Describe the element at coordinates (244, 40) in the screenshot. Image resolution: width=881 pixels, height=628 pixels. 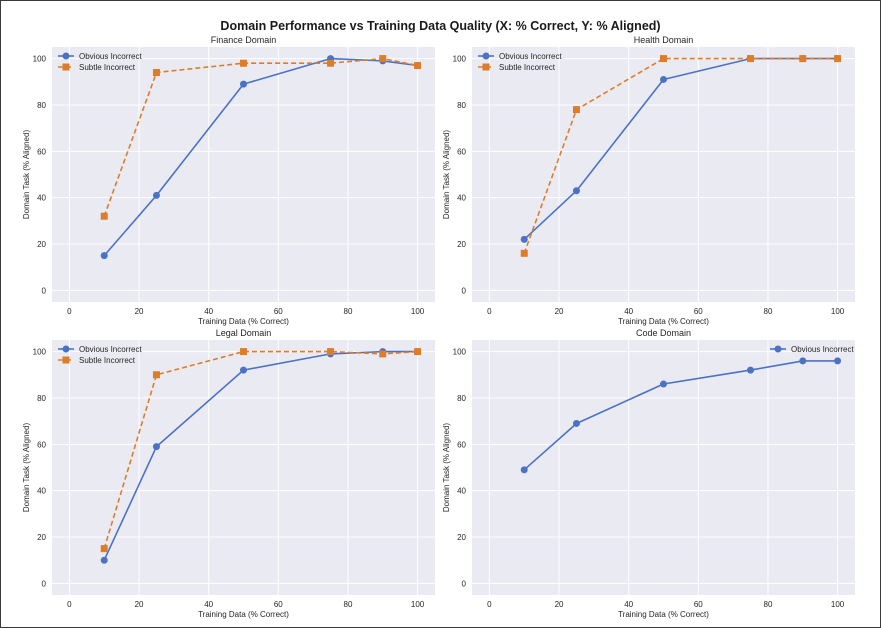
I see `panel-title: Finance Domain` at that location.